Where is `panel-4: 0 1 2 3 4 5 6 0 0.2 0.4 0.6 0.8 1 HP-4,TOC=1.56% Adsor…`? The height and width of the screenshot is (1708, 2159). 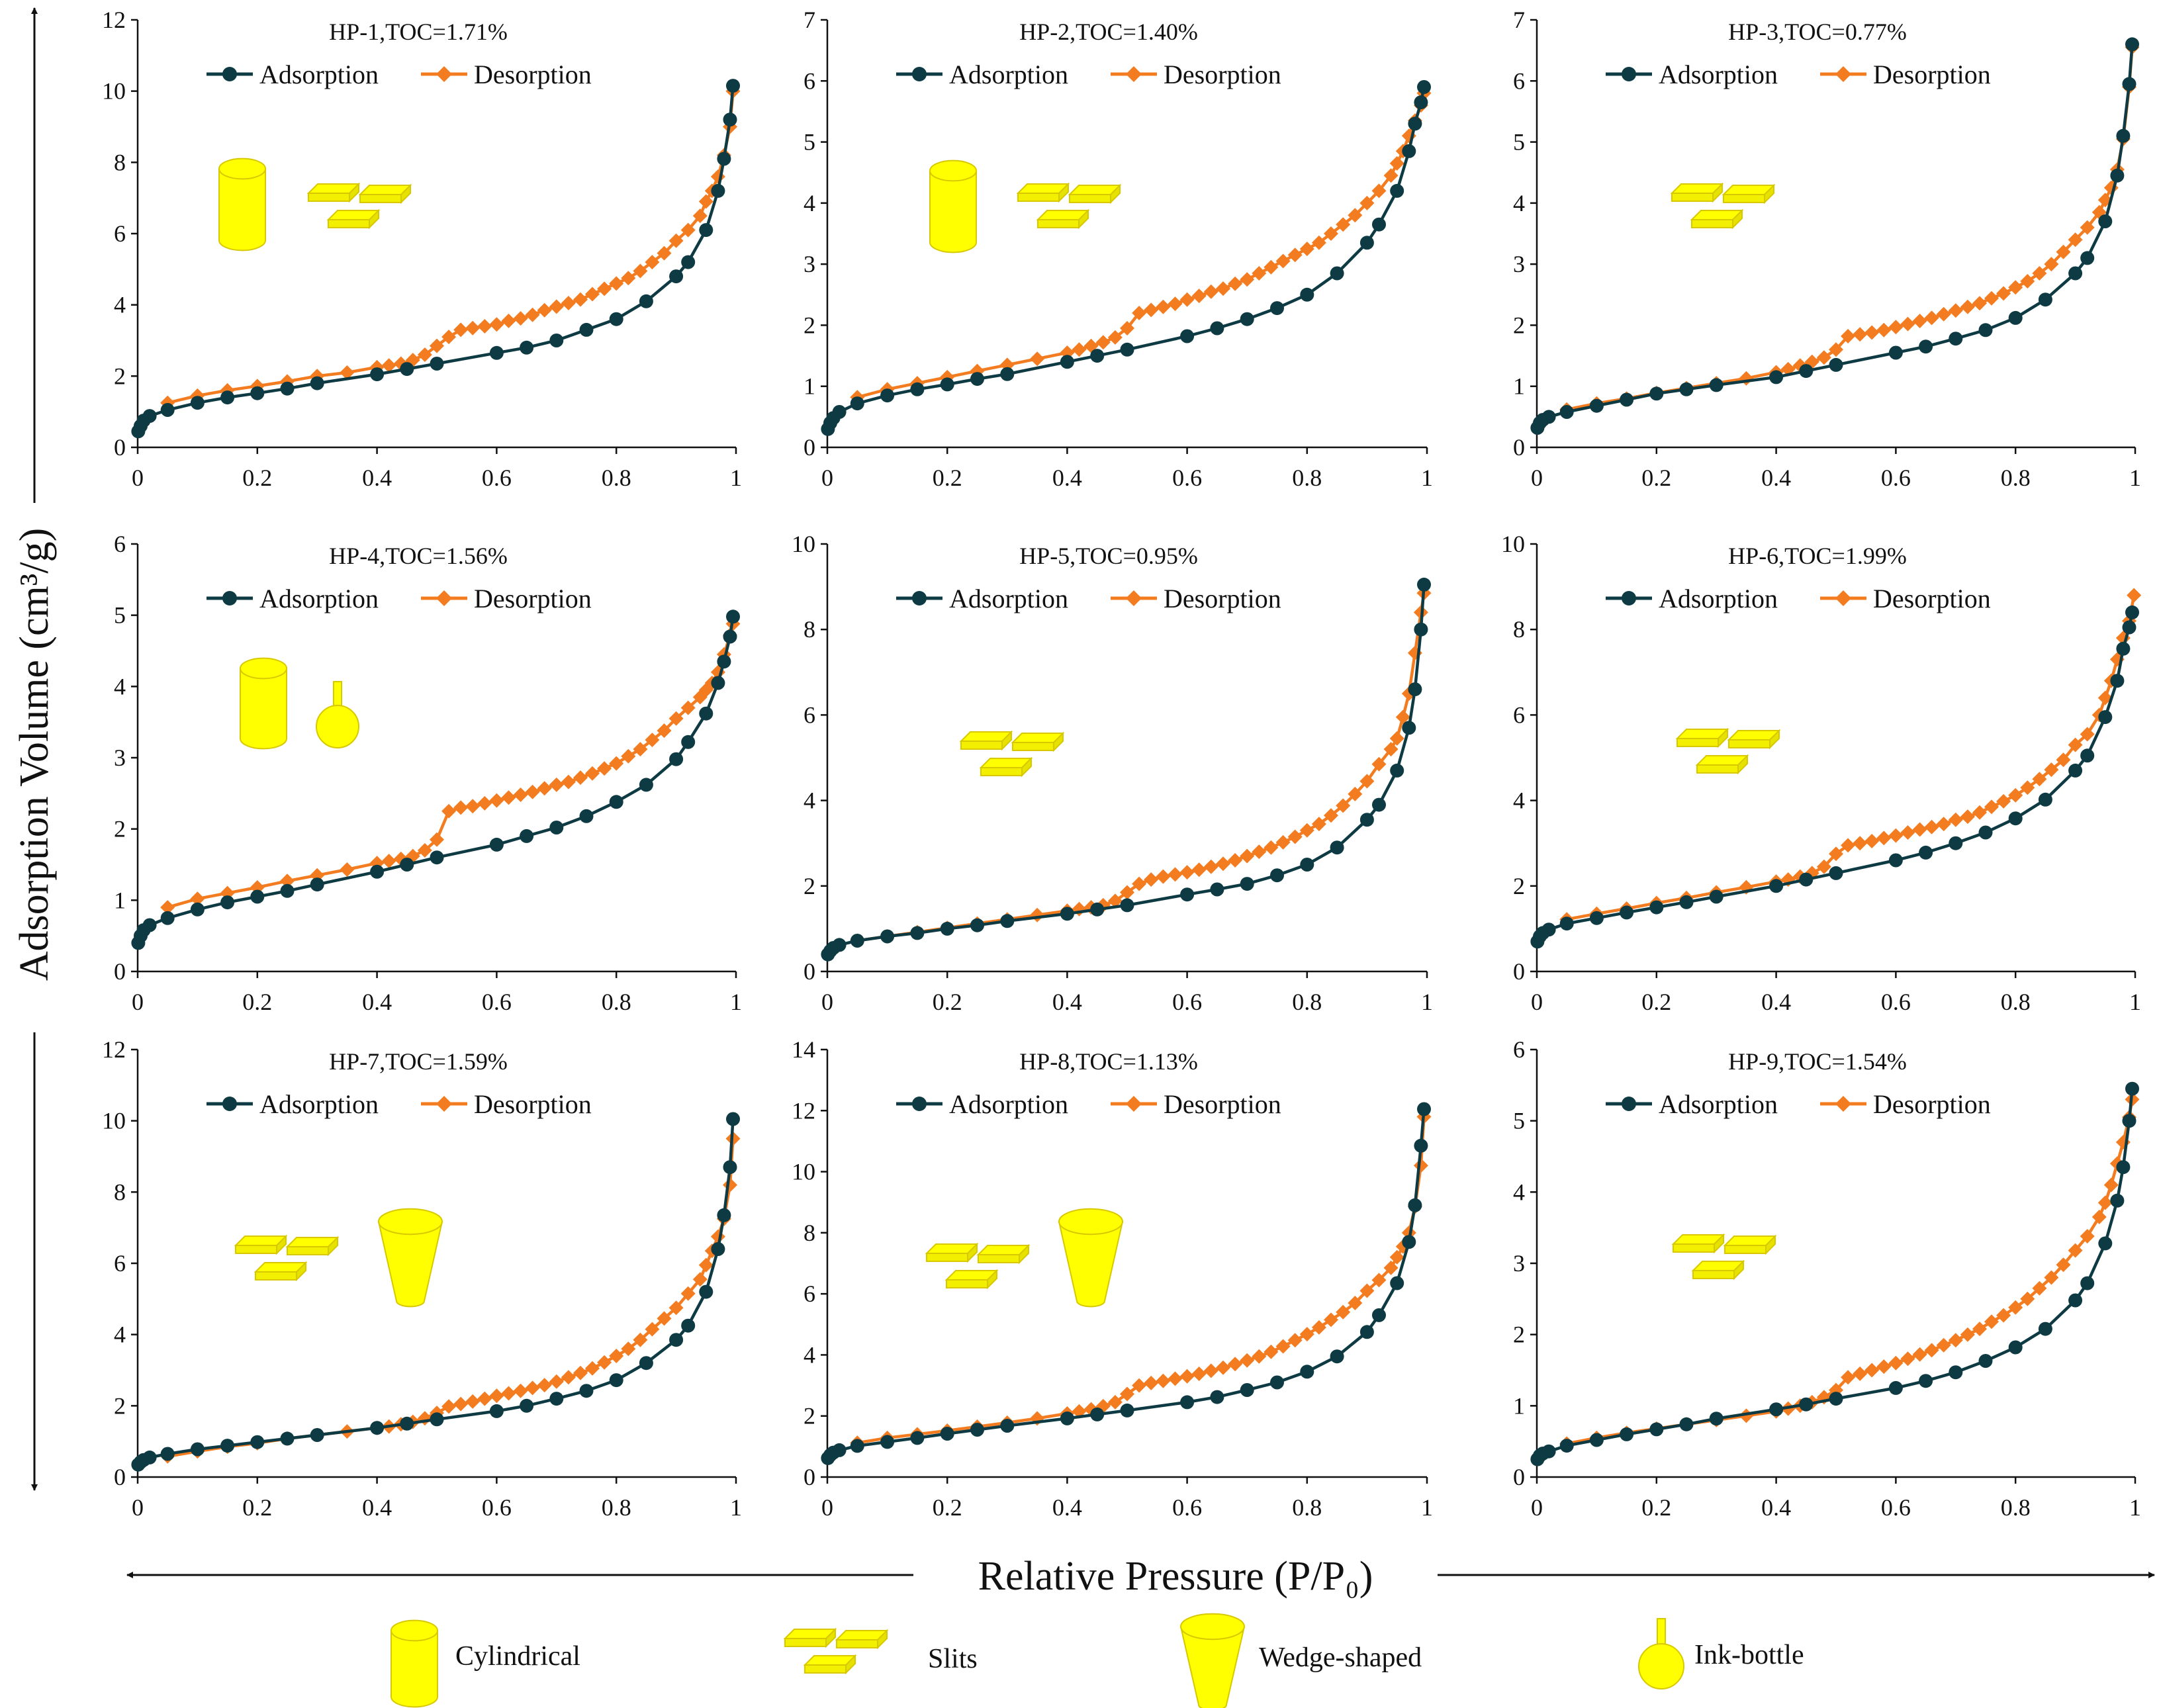
panel-4: 0 1 2 3 4 5 6 0 0.2 0.4 0.6 0.8 1 HP-4,TOC=1.56% Adsor… is located at coordinates (428, 773).